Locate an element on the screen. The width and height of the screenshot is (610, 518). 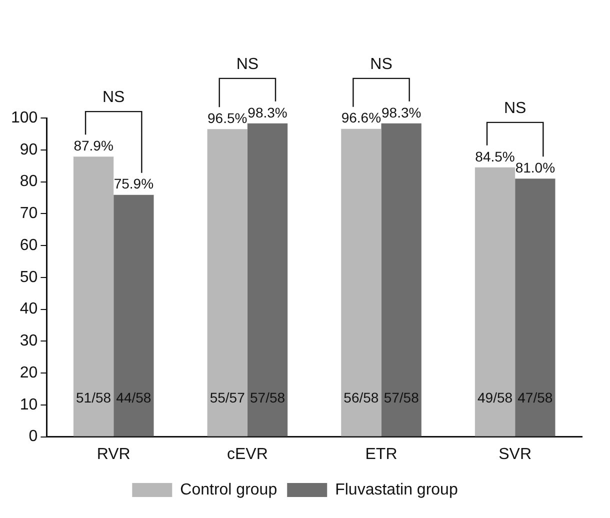
legend-label: Control group is located at coordinates (229, 489).